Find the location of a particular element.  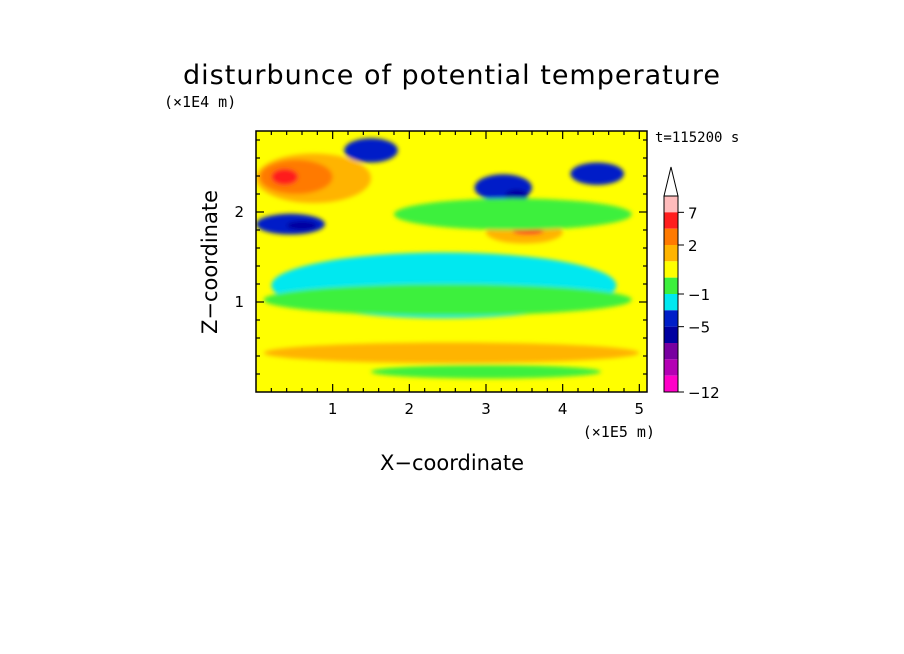

colorbar-overflow-arrow is located at coordinates (671, 181).